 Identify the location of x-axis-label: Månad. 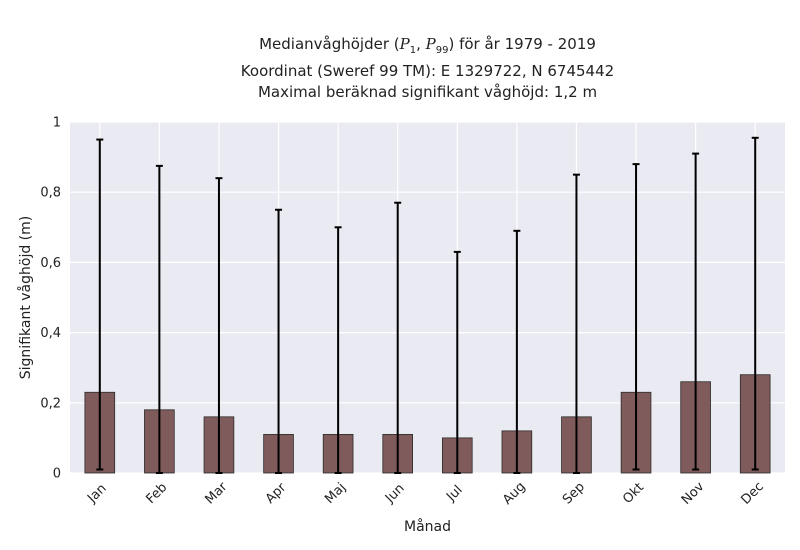
(427, 526).